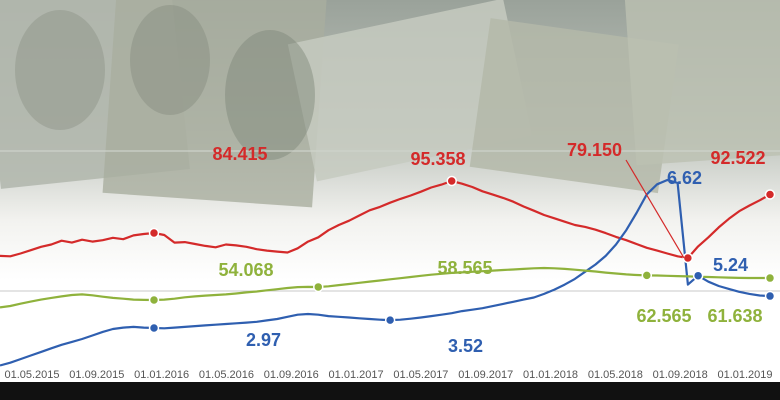 The image size is (780, 400). I want to click on blue-data-label: 5.24, so click(730, 265).